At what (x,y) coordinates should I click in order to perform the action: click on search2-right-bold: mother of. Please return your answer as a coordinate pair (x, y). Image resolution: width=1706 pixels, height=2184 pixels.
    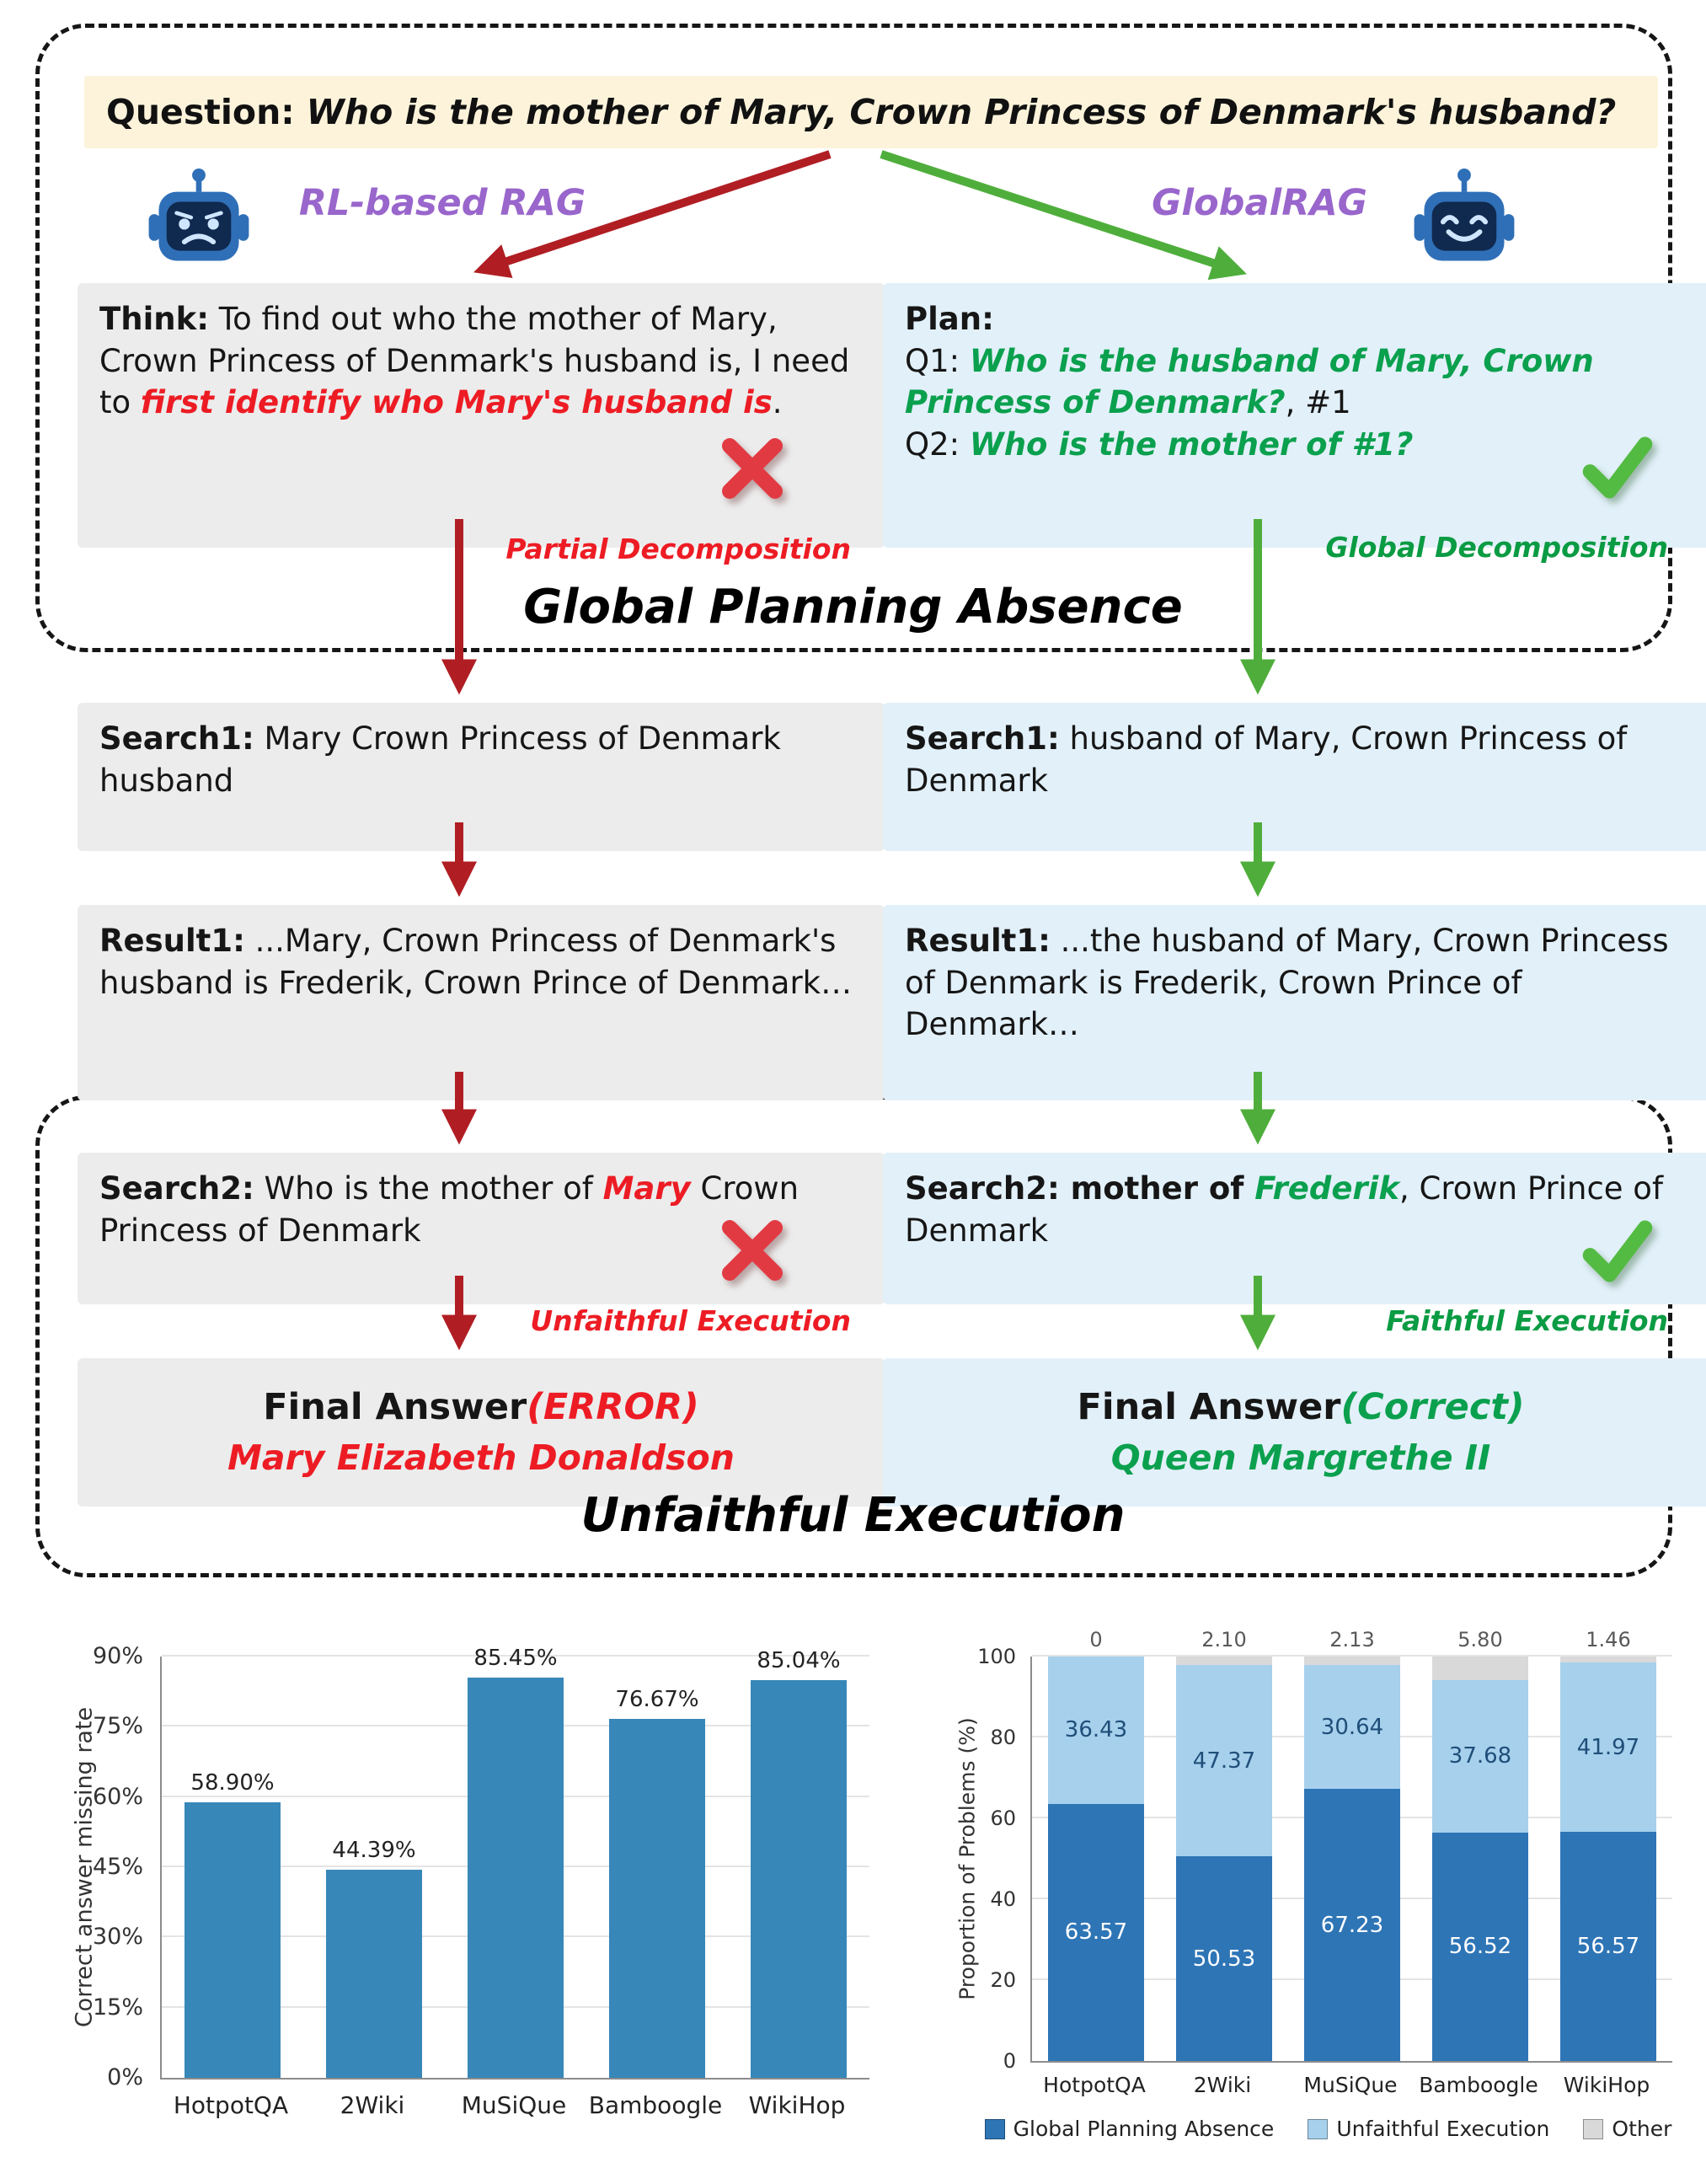
    Looking at the image, I should click on (1157, 1188).